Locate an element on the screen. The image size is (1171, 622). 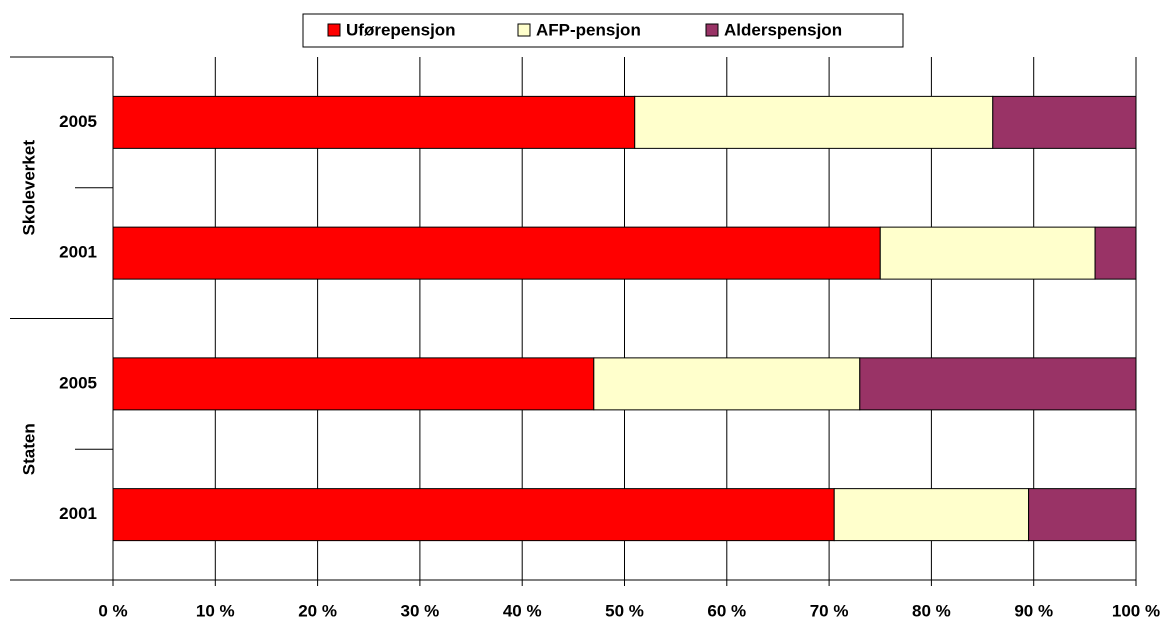
x-tick-label: 10 % is located at coordinates (215, 610).